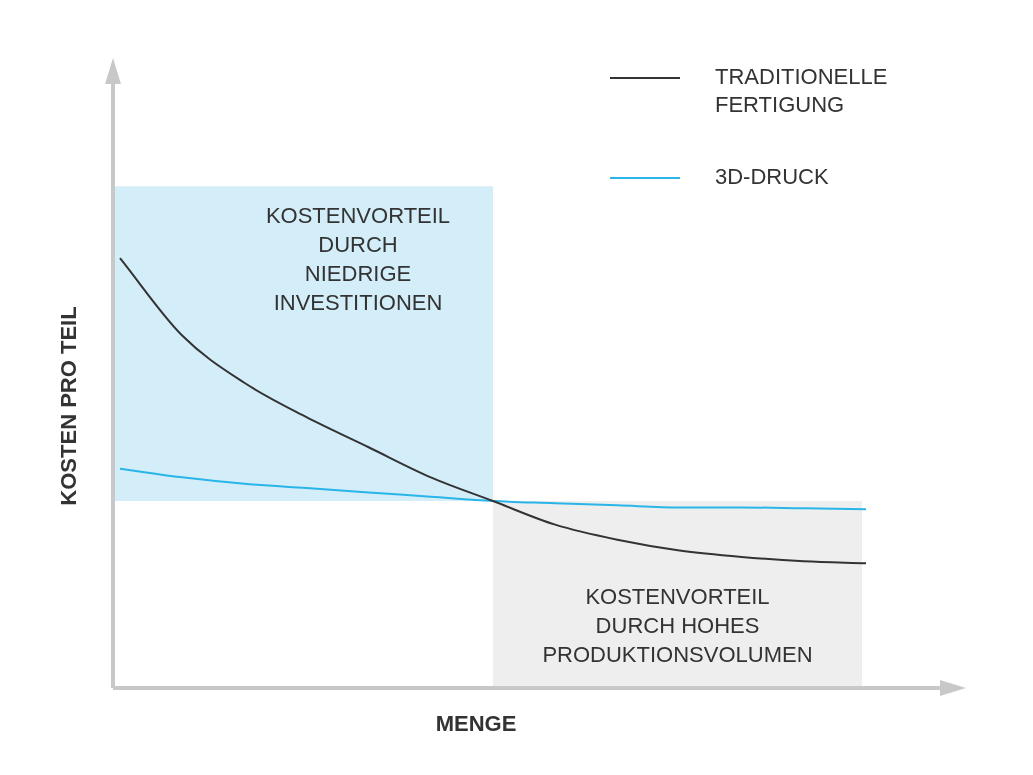 This screenshot has width=1033, height=775. I want to click on legend-label: TRADITIONELLE FERTIGUNG, so click(801, 91).